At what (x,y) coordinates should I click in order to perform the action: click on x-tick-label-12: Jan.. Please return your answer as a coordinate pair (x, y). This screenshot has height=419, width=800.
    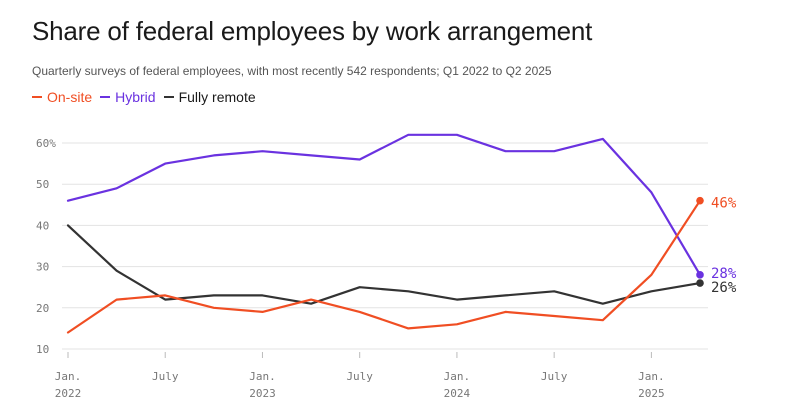
    Looking at the image, I should click on (651, 376).